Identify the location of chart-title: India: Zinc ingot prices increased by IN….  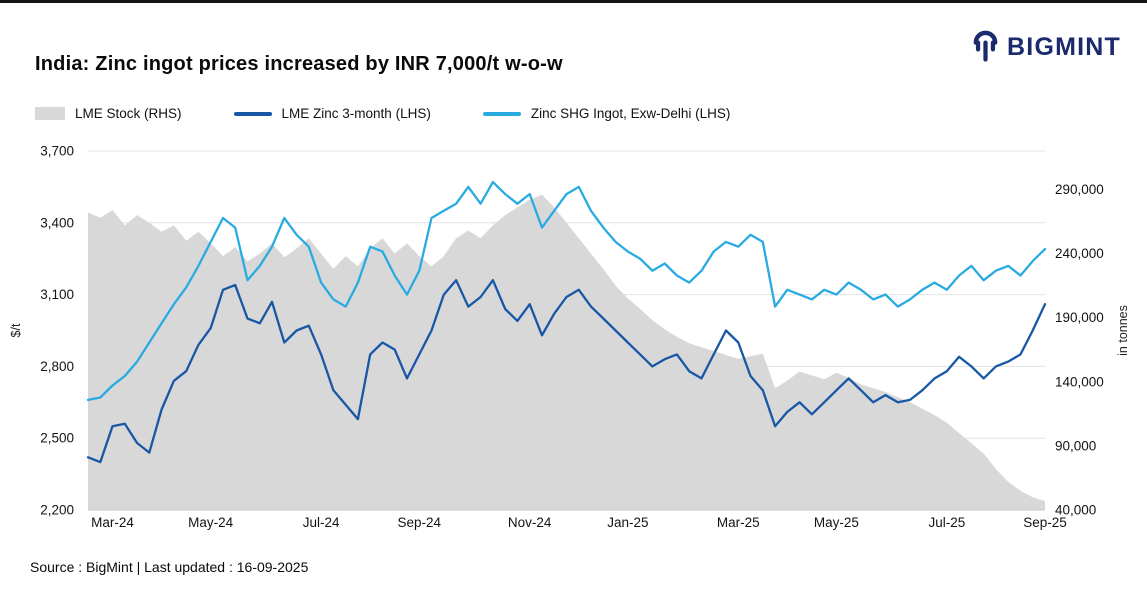
(299, 64).